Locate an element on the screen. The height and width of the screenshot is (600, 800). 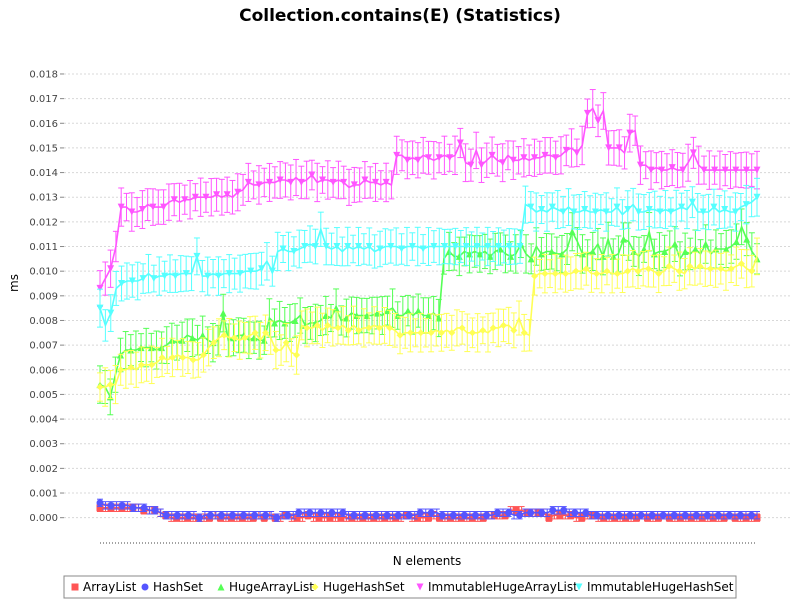
legend-marker is located at coordinates (145, 587).